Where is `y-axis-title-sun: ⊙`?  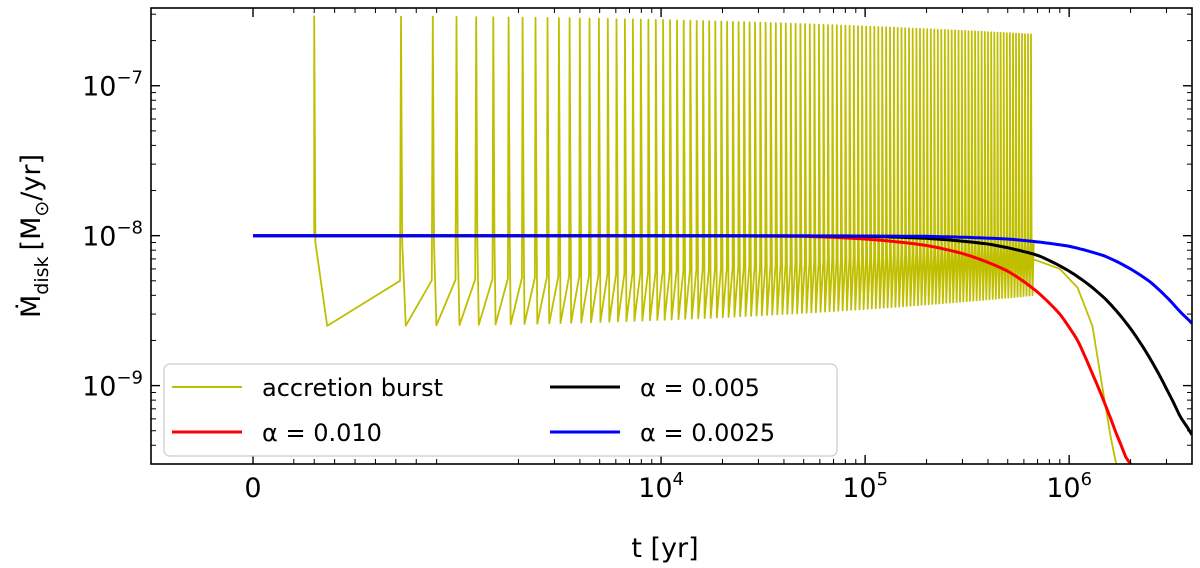
y-axis-title-sun: ⊙ is located at coordinates (42, 209).